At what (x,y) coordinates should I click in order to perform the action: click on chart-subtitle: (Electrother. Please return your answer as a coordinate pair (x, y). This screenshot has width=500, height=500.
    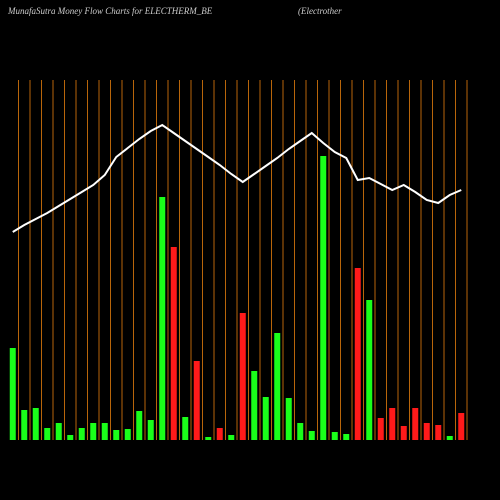
    Looking at the image, I should click on (320, 11).